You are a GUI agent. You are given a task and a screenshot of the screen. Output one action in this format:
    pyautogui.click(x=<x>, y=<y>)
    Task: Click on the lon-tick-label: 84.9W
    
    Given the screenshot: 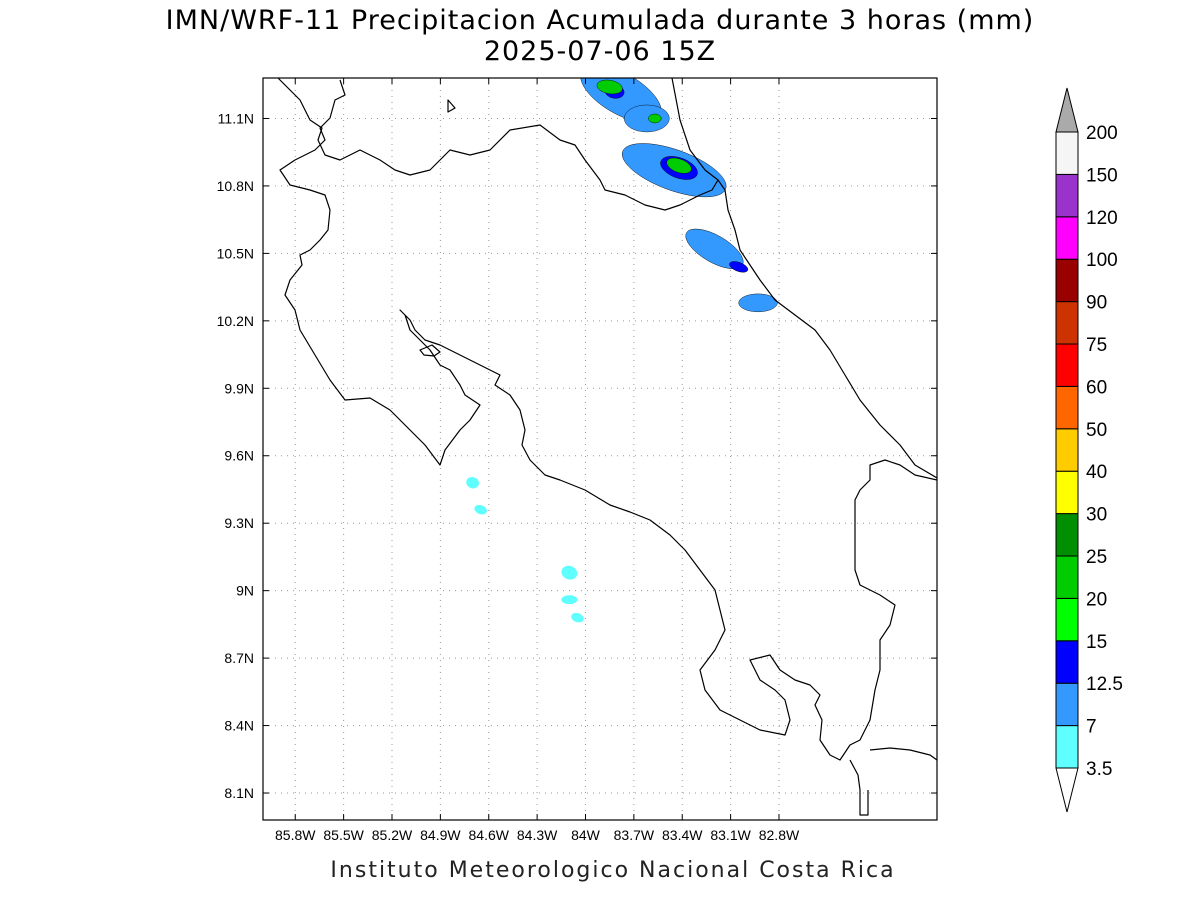 What is the action you would take?
    pyautogui.click(x=440, y=835)
    